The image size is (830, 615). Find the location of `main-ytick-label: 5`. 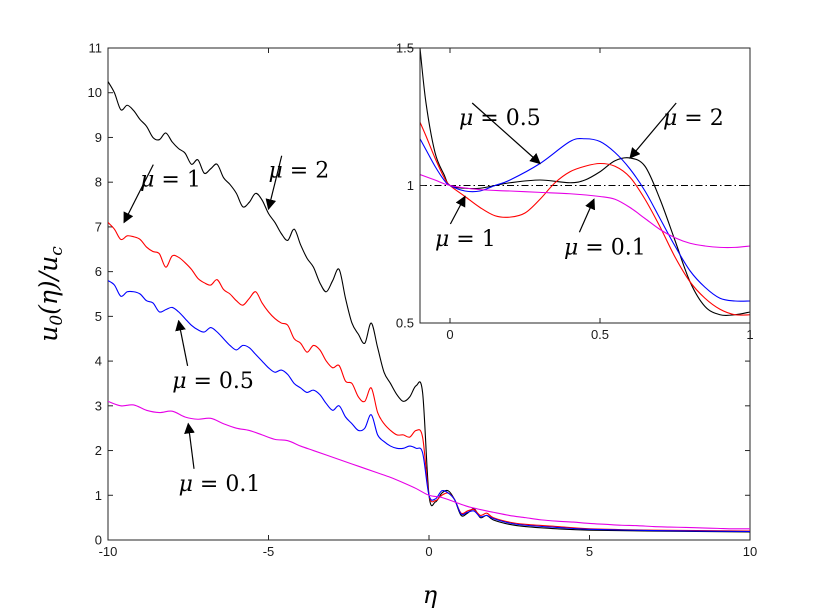

main-ytick-label: 5 is located at coordinates (98, 316).